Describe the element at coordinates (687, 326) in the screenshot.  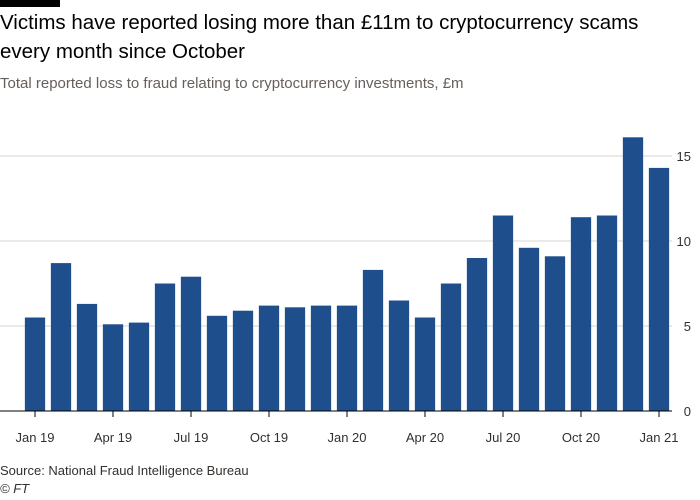
I see `y-tick-label: 5` at that location.